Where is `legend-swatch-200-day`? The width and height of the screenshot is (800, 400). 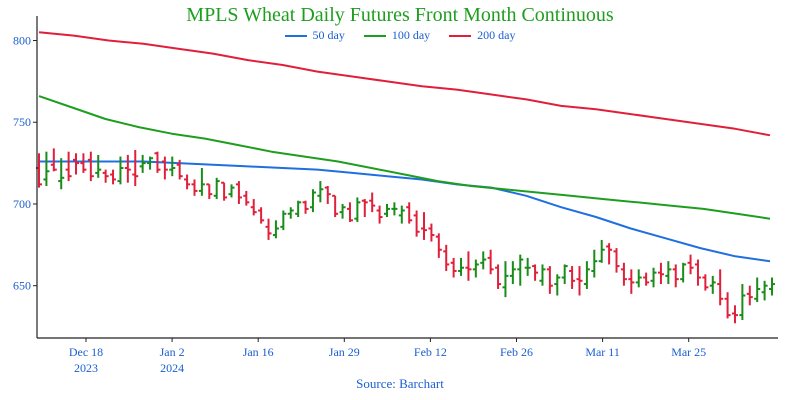
legend-swatch-200-day is located at coordinates (460, 36).